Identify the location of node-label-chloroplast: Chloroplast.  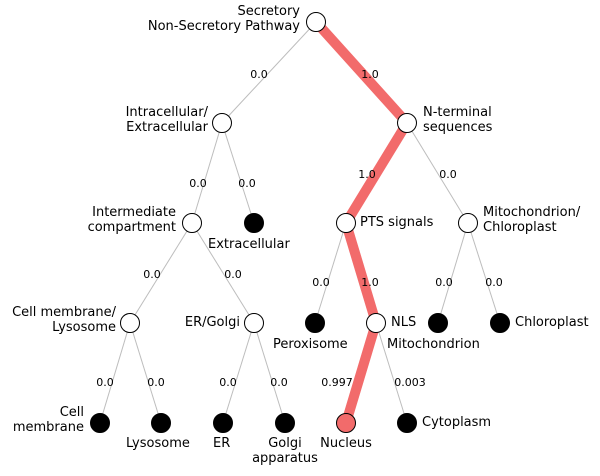
(552, 322).